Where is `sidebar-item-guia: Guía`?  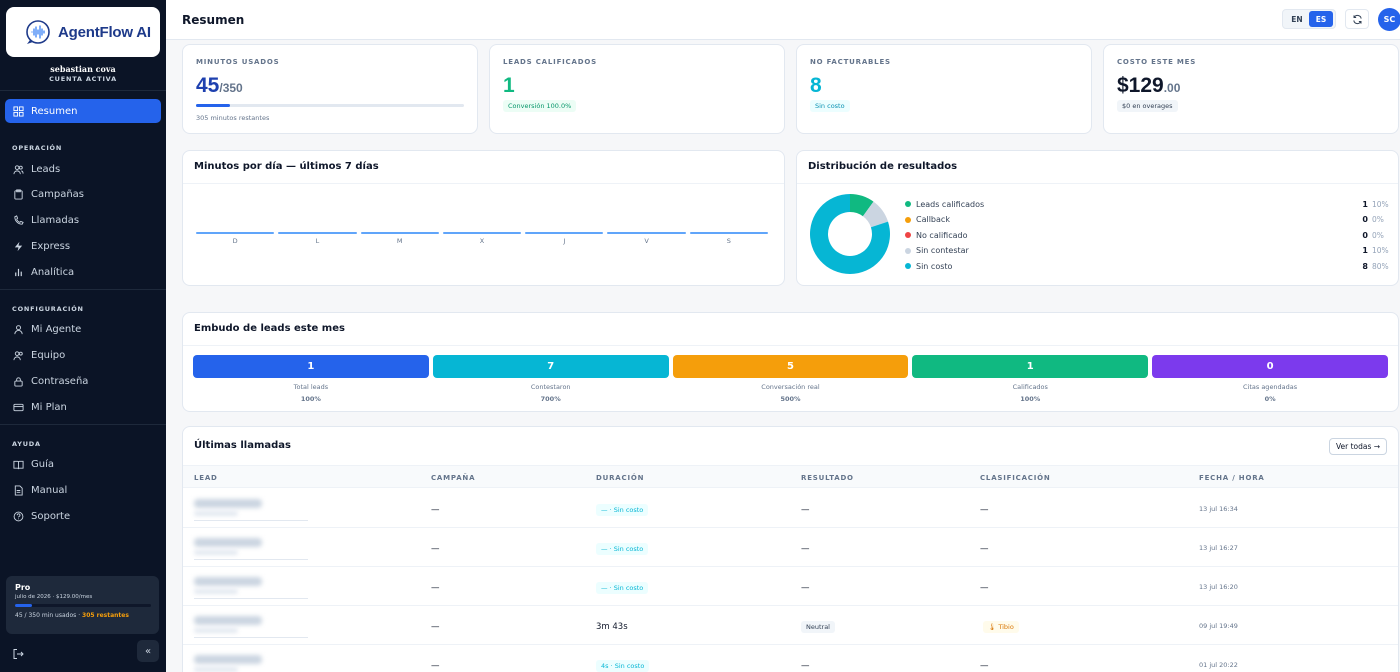 sidebar-item-guia: Guía is located at coordinates (83, 464).